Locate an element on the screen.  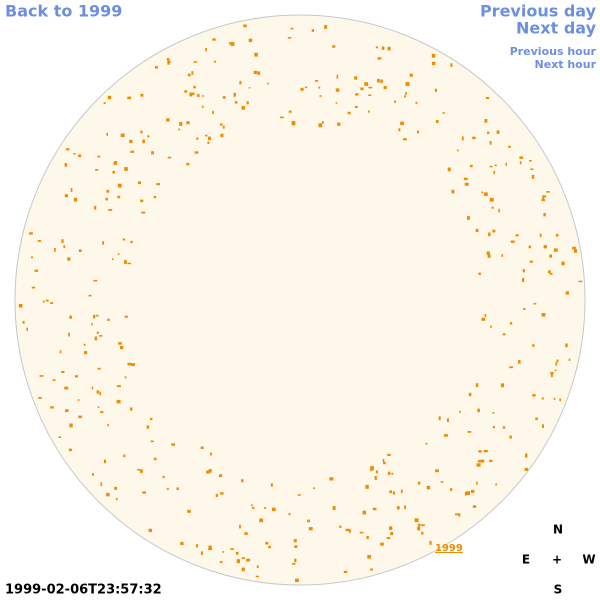
next-day-link: Next day is located at coordinates (556, 28).